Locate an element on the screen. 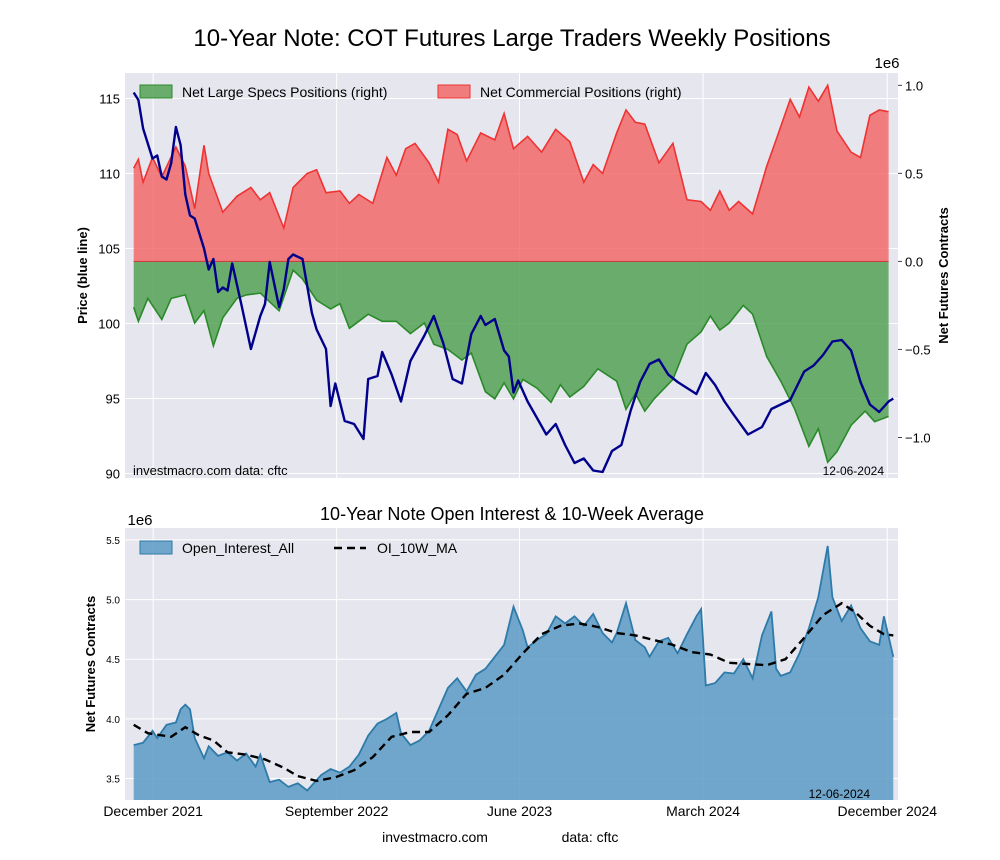  legend-swatch-oi is located at coordinates (156, 547).